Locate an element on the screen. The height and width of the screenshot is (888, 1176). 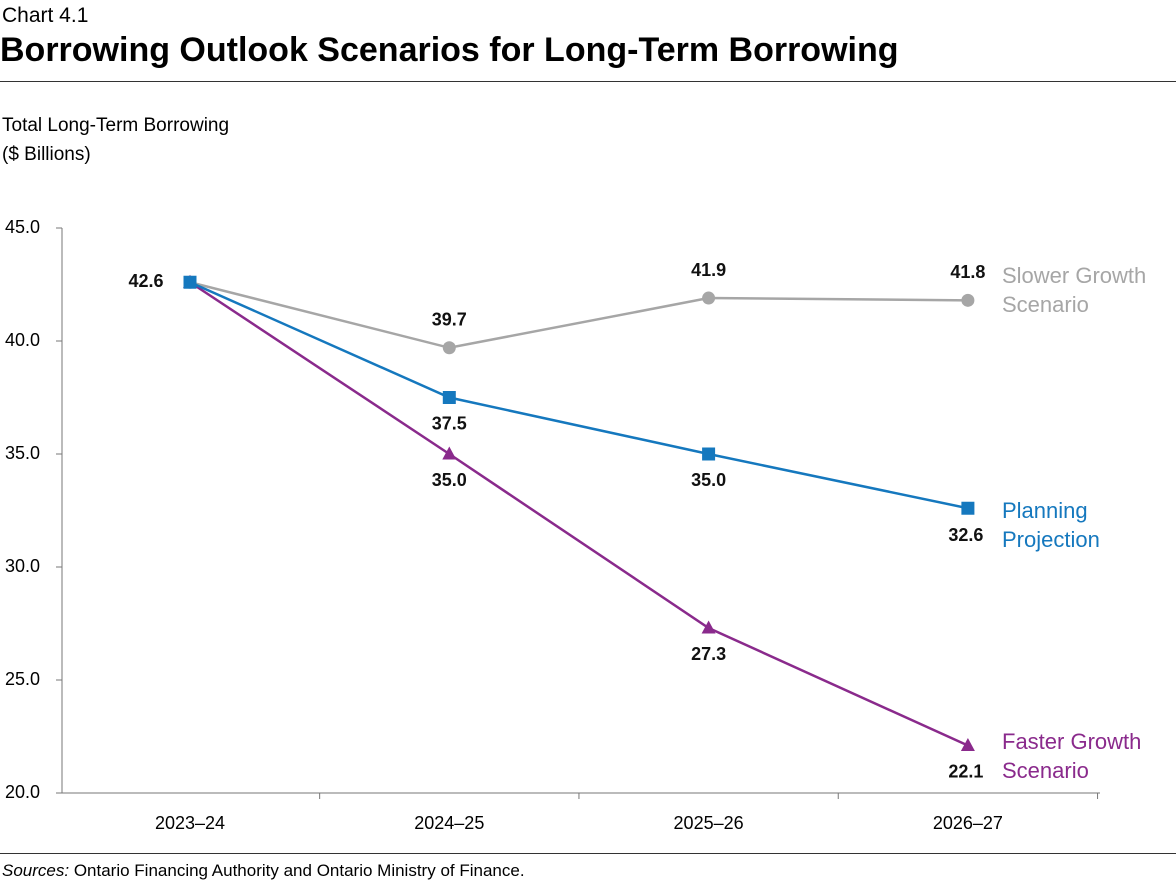
y-axis-label: ($ Billions) is located at coordinates (46, 154).